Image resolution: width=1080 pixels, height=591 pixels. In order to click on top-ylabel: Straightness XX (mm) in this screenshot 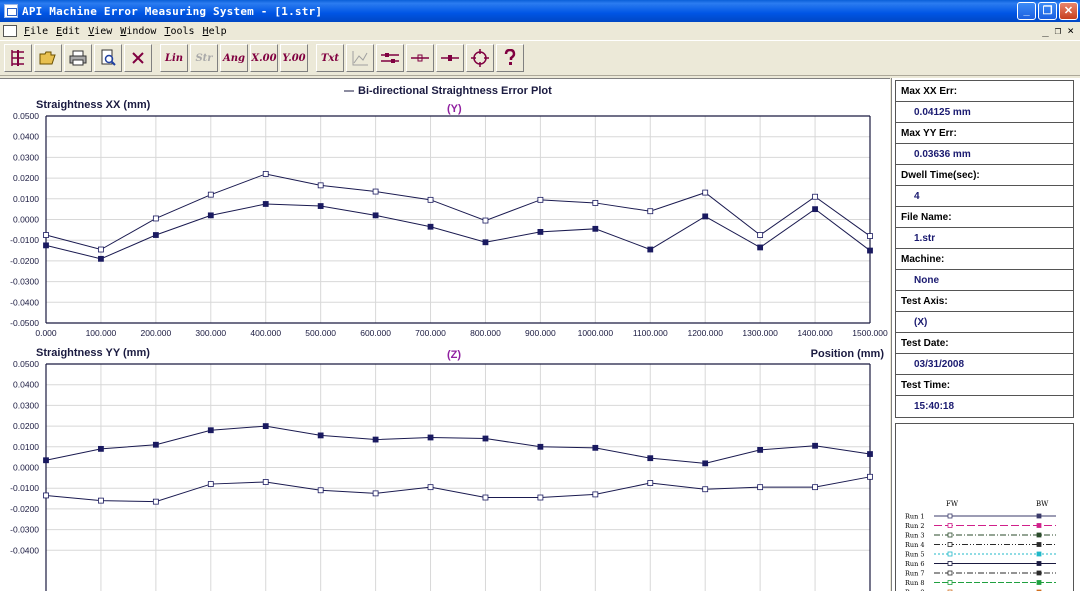, I will do `click(93, 105)`.